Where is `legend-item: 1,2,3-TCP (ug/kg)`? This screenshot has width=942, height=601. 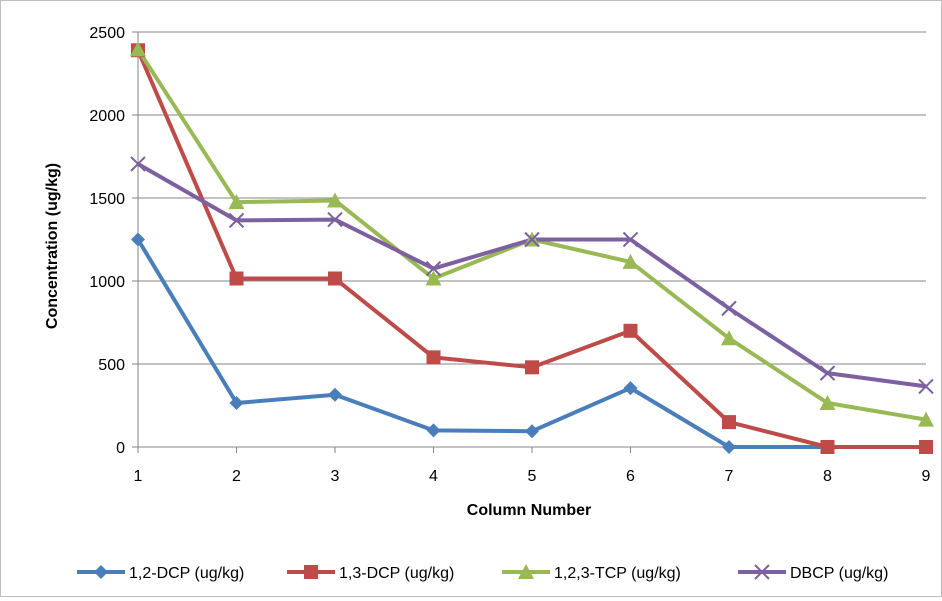 legend-item: 1,2,3-TCP (ug/kg) is located at coordinates (591, 573).